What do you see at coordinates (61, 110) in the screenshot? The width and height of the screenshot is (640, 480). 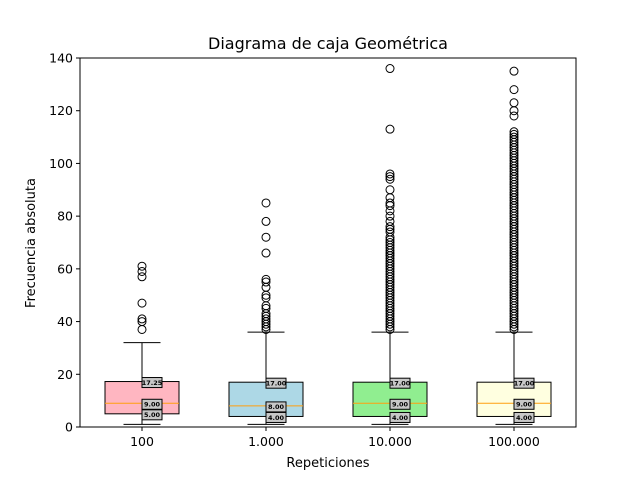 I see `y-tick-label: 120` at bounding box center [61, 110].